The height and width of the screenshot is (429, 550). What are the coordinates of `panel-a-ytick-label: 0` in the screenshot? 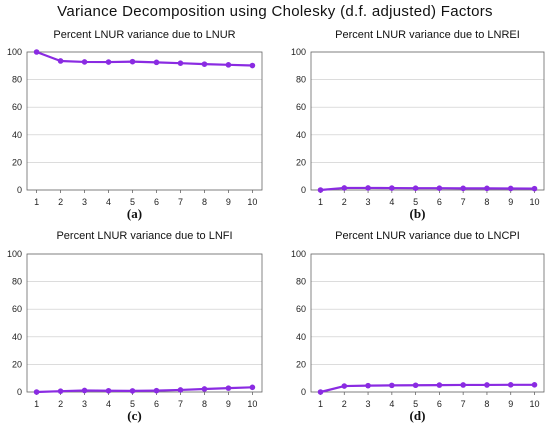 It's located at (19, 190).